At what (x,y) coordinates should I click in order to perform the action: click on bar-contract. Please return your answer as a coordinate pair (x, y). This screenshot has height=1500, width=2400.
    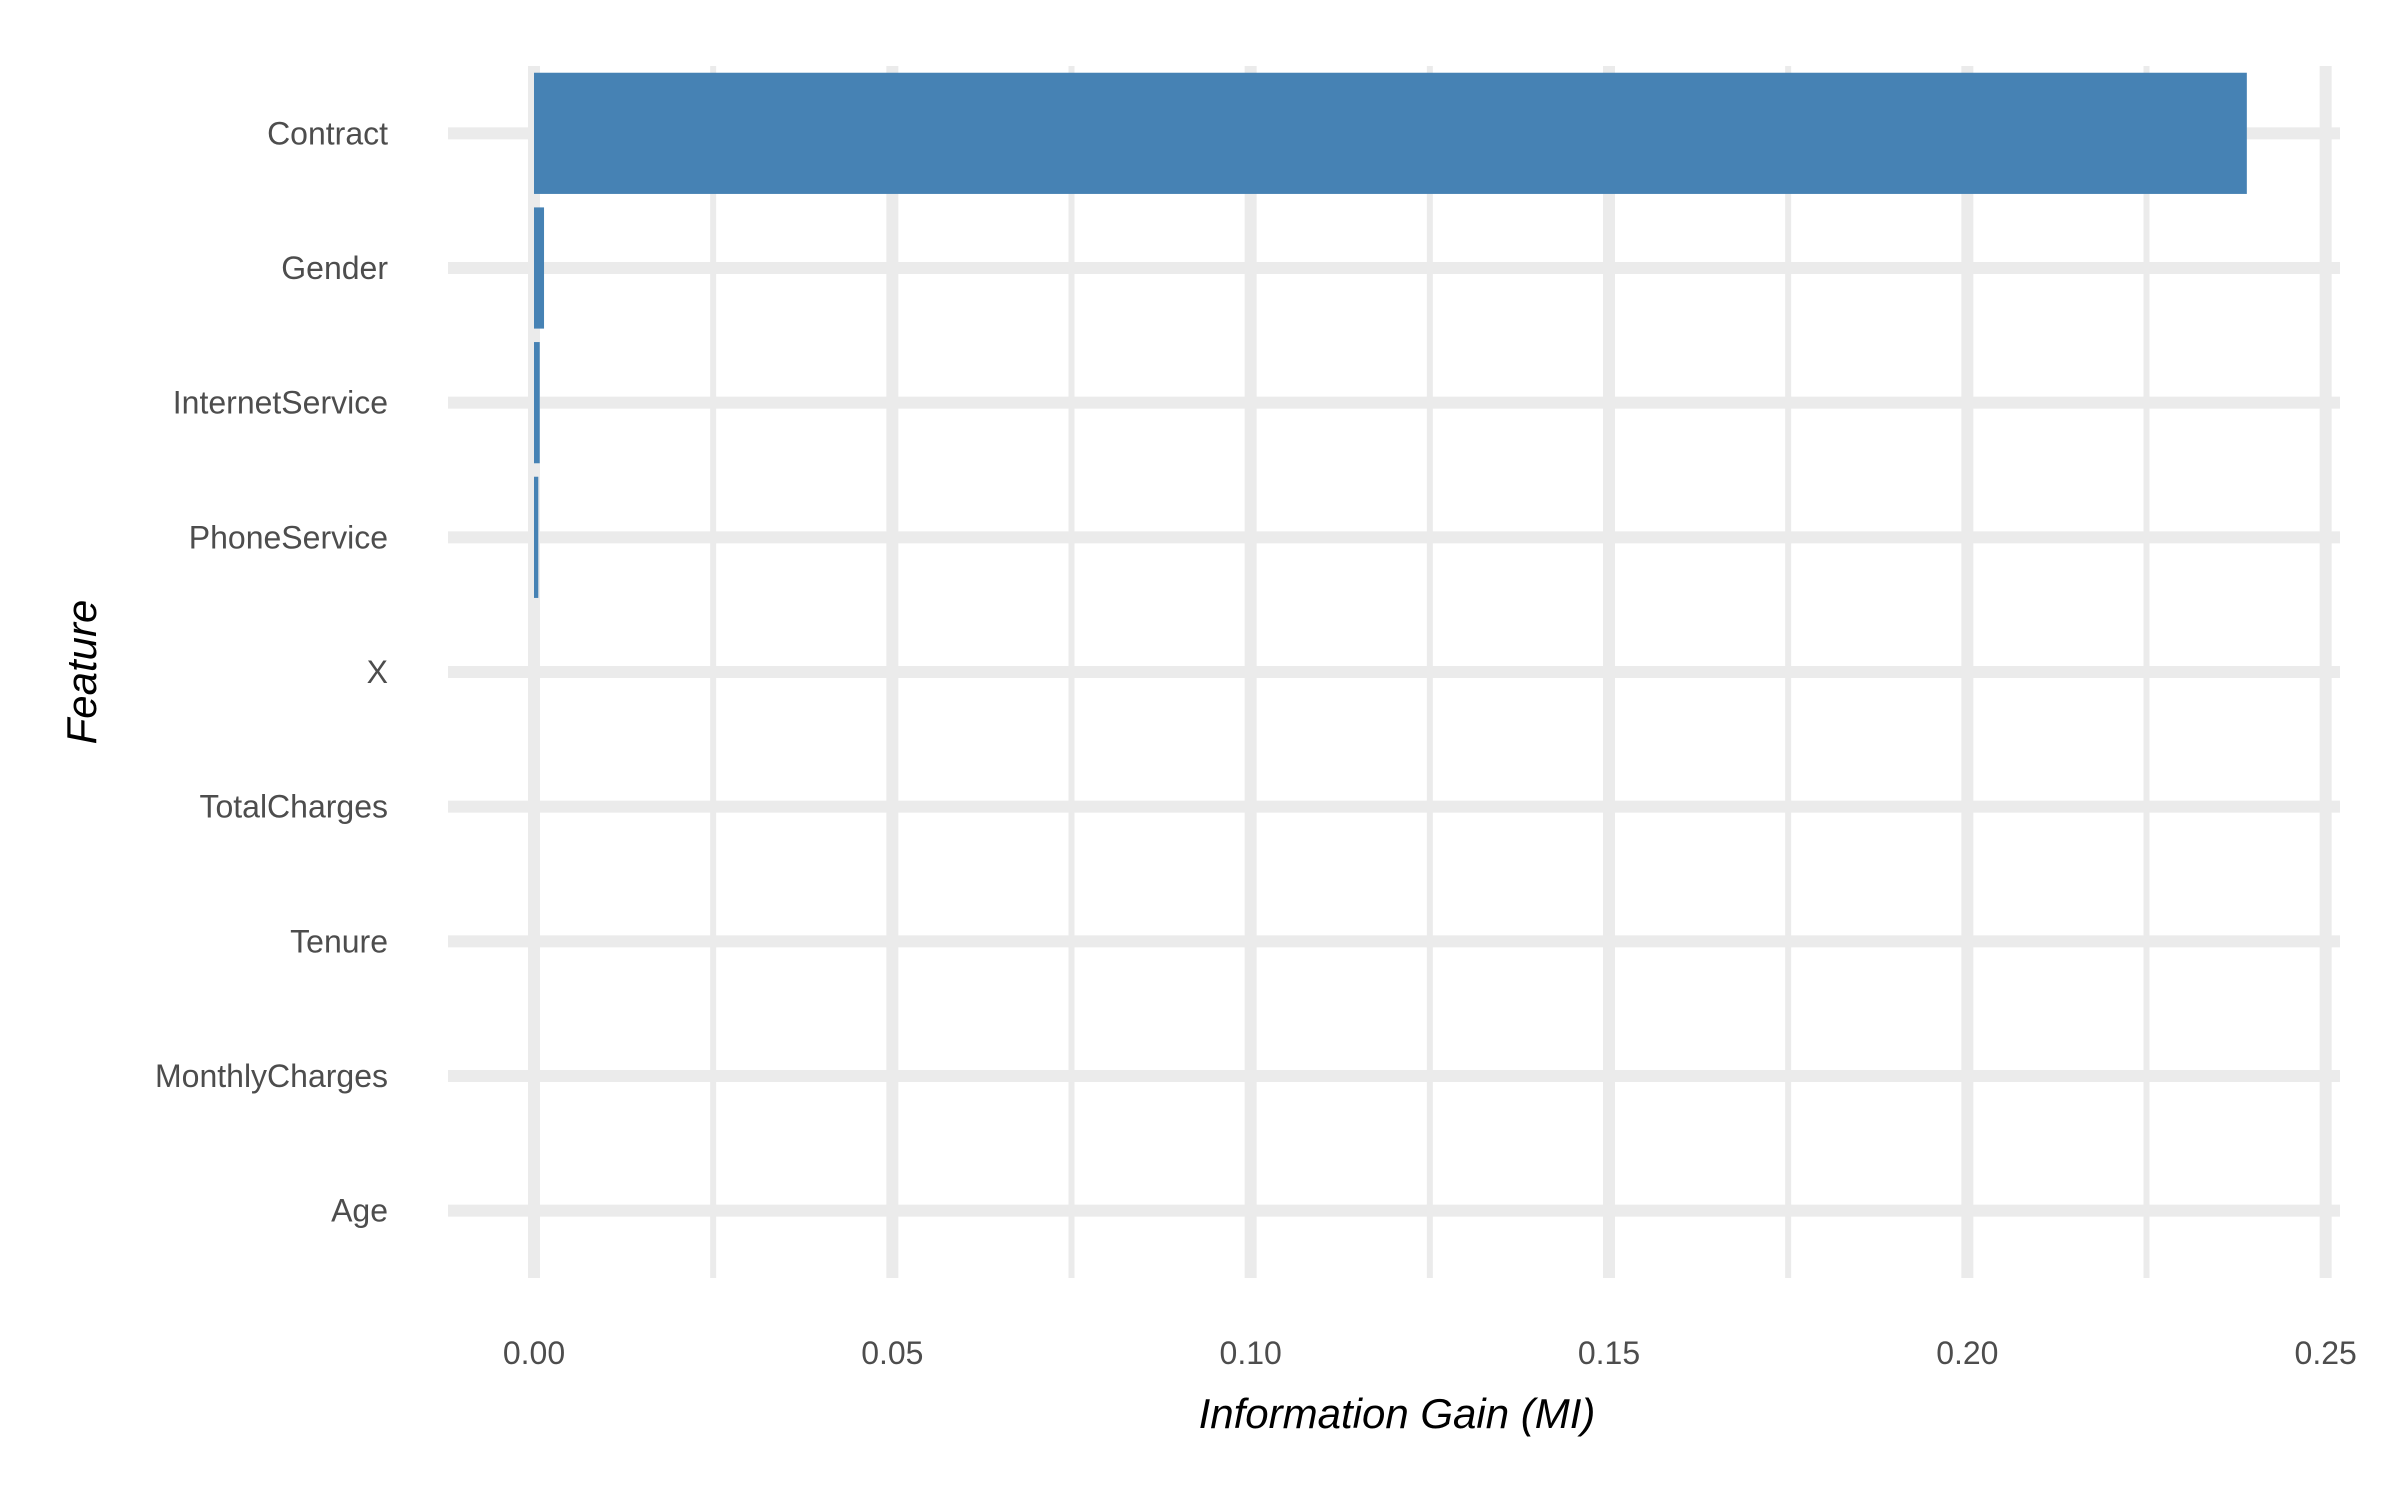
    Looking at the image, I should click on (1390, 133).